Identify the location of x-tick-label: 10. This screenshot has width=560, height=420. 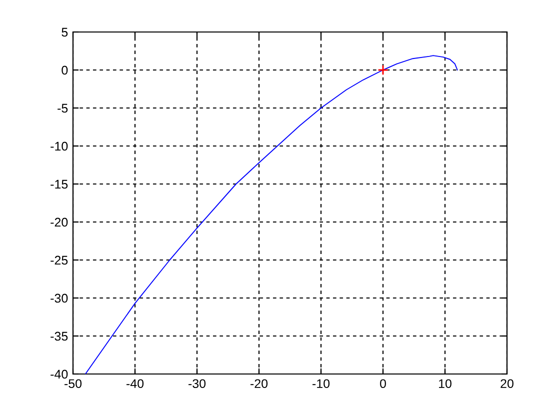
(445, 383).